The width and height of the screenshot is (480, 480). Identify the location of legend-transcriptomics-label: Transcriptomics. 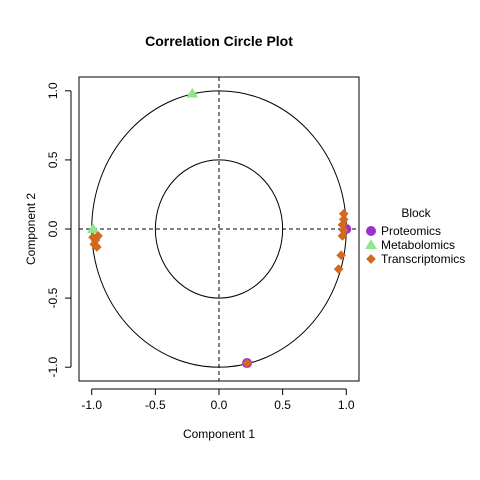
(423, 259).